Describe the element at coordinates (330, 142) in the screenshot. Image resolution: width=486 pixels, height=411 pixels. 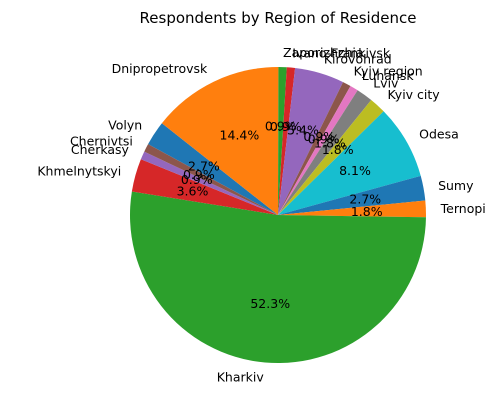
I see `slice-percent-lviv: 1.8%` at that location.